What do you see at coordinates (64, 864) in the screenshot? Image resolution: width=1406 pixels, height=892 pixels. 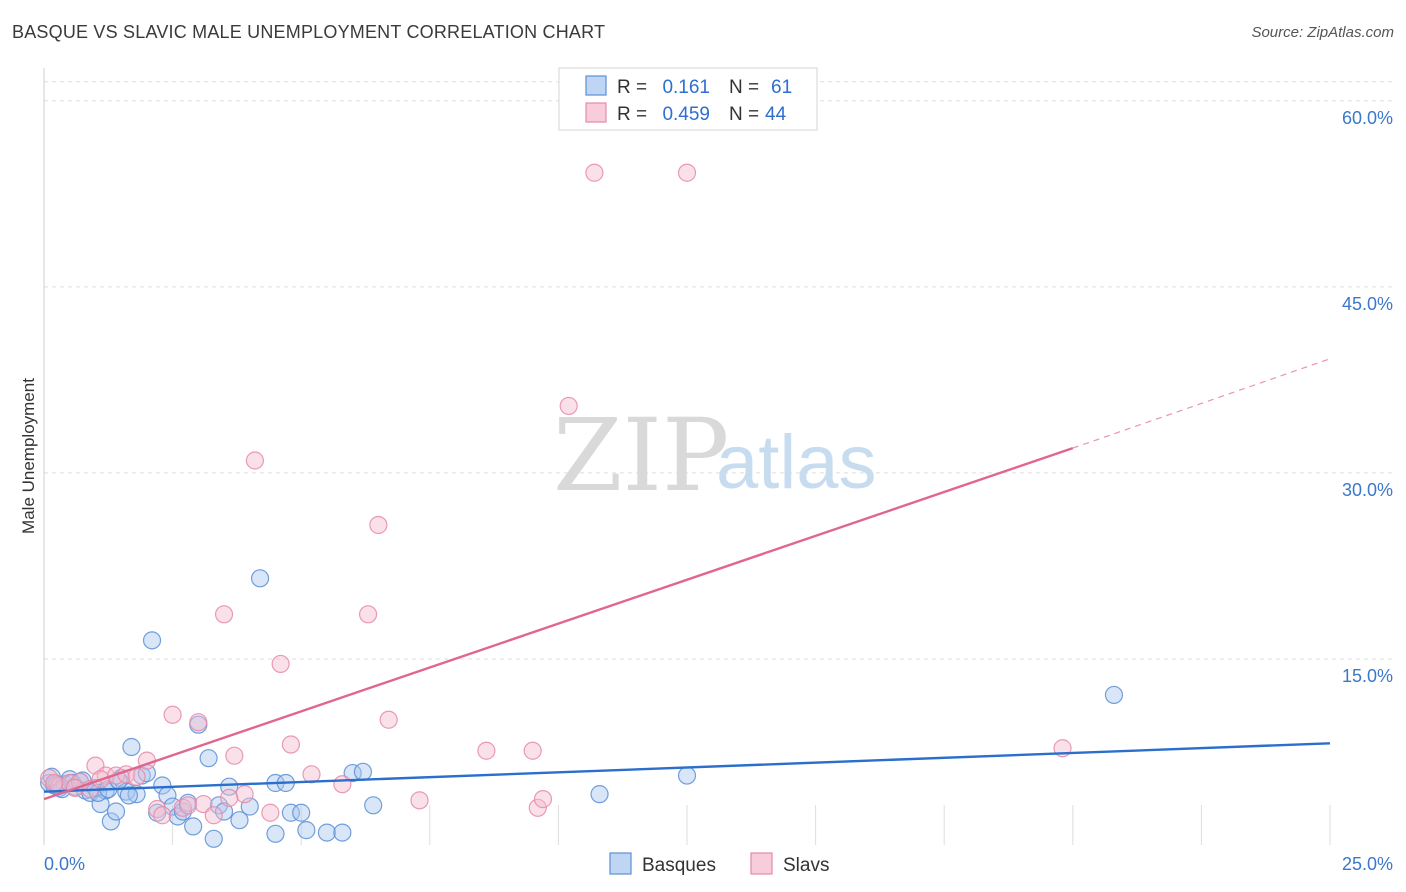 I see `x-tick-label-0: 0.0%` at bounding box center [64, 864].